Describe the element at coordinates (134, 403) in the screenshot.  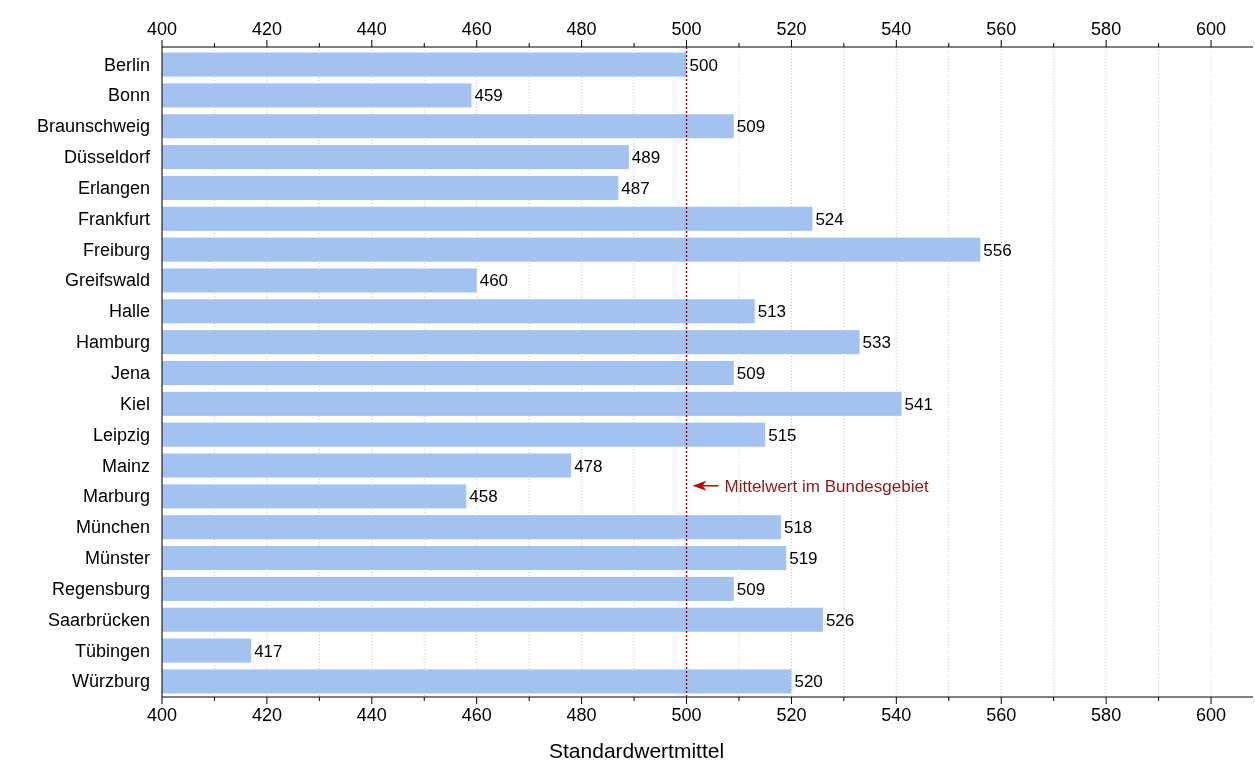
I see `y-tick-label: Kiel` at that location.